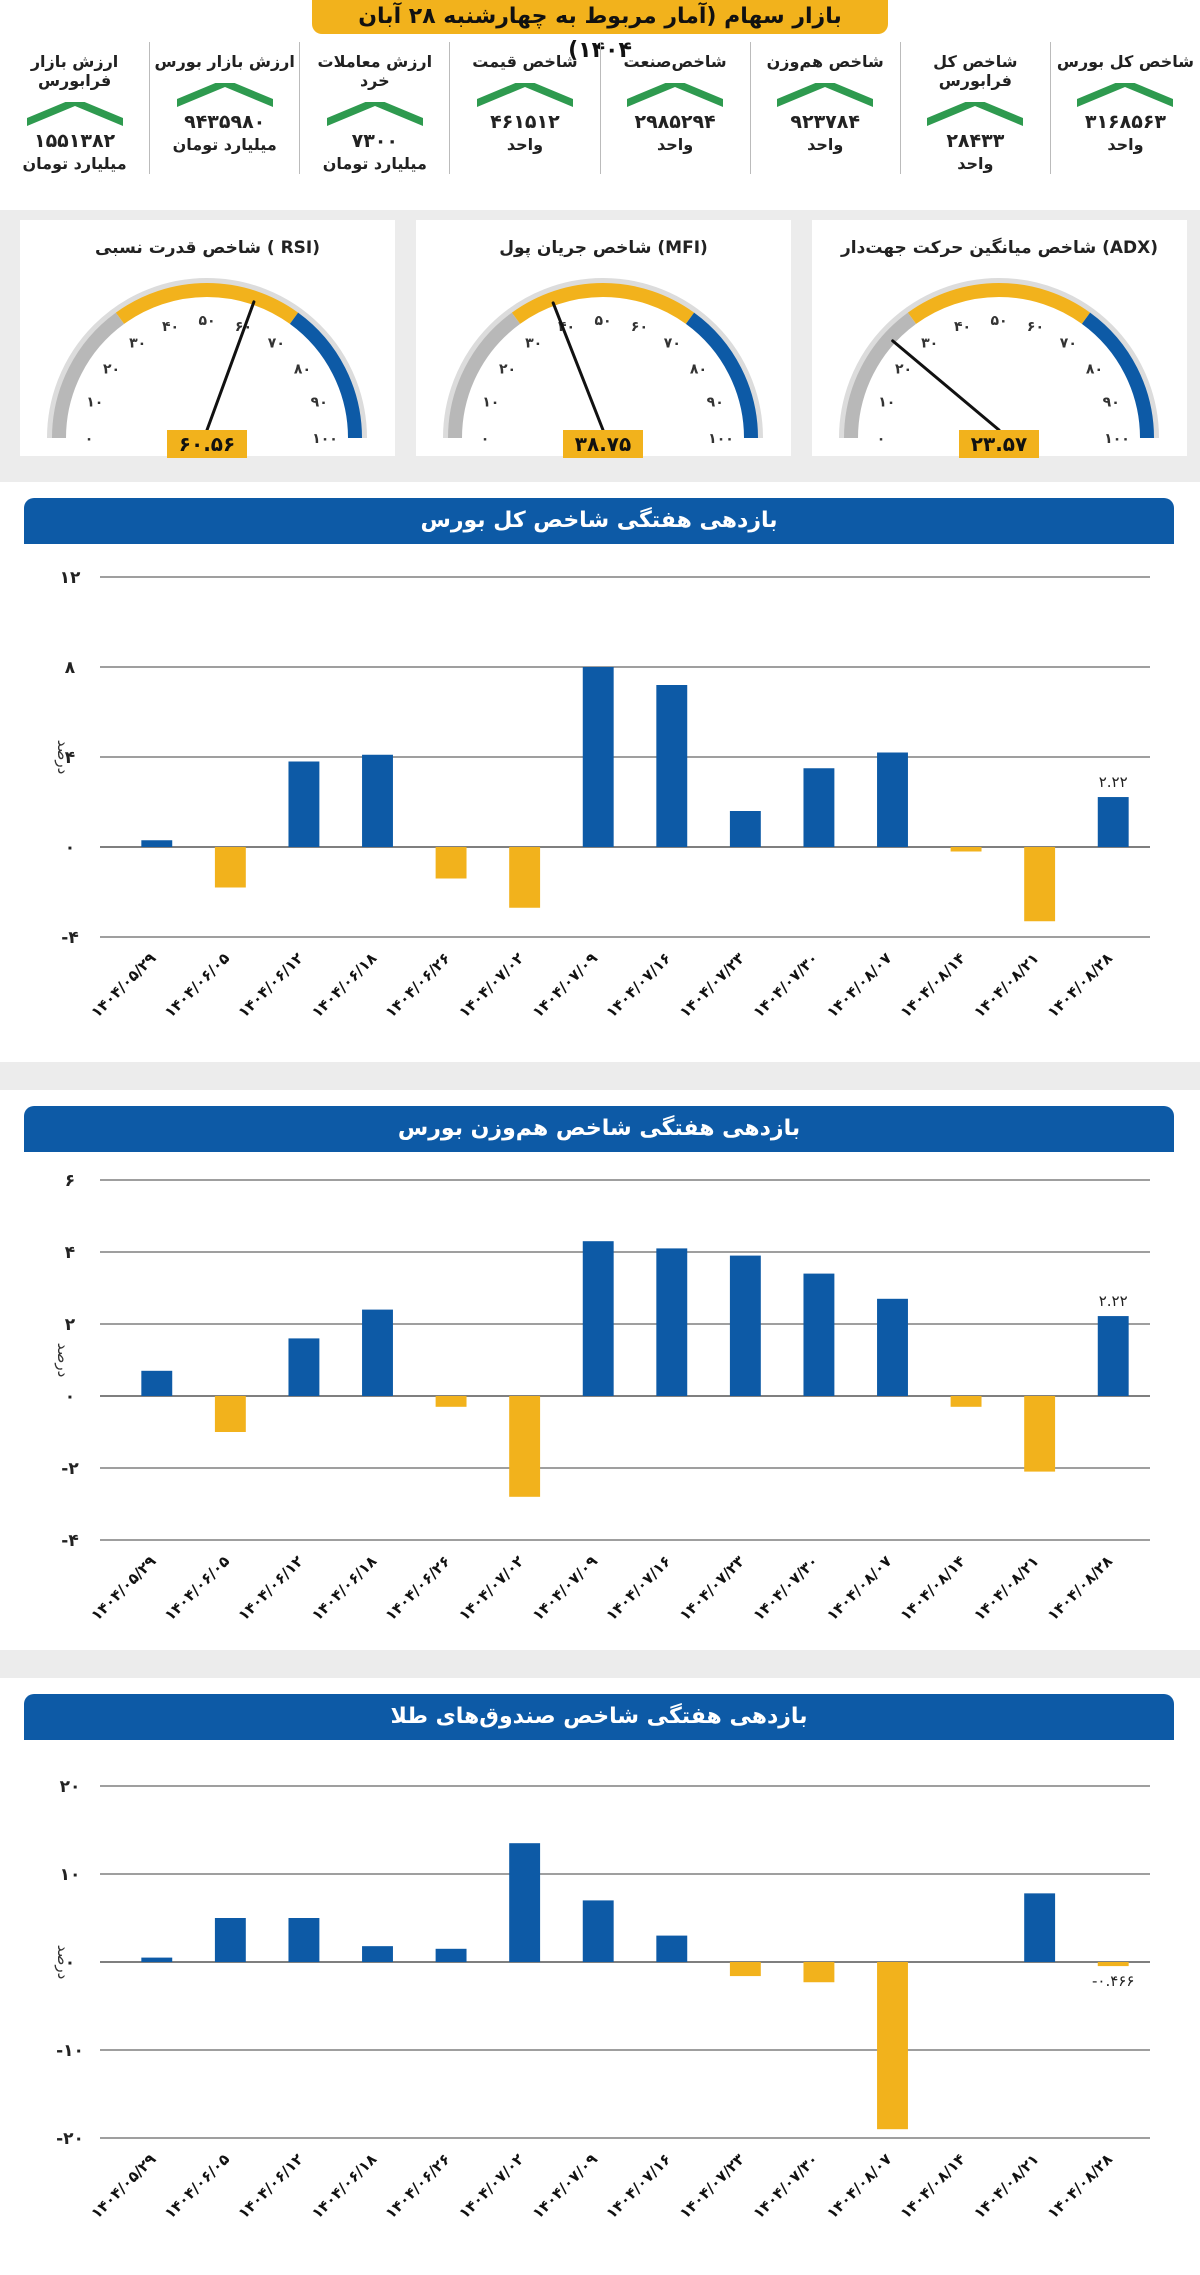  I want to click on gauge-mid-band, so click(999, 303).